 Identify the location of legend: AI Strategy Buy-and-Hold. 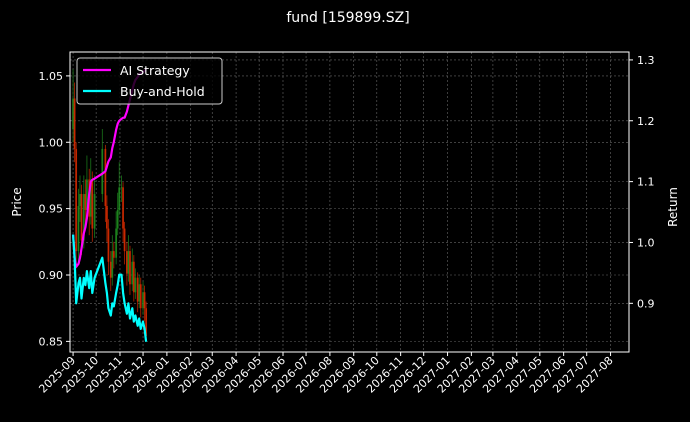
(149, 81).